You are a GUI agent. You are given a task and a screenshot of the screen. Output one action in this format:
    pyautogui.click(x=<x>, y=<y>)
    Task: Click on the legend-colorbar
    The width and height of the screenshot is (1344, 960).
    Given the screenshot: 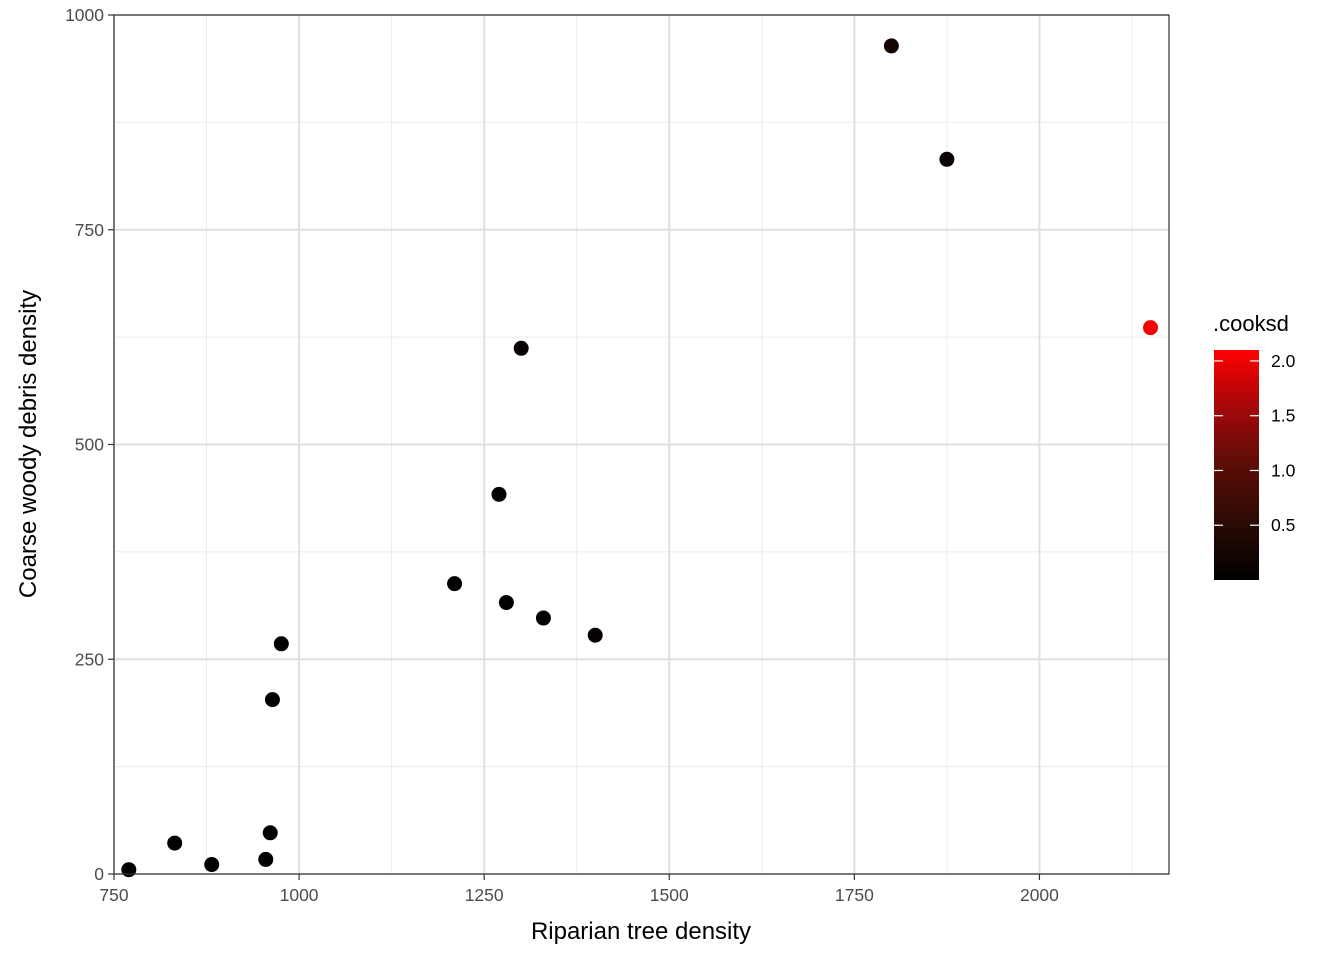 What is the action you would take?
    pyautogui.click(x=1236, y=465)
    